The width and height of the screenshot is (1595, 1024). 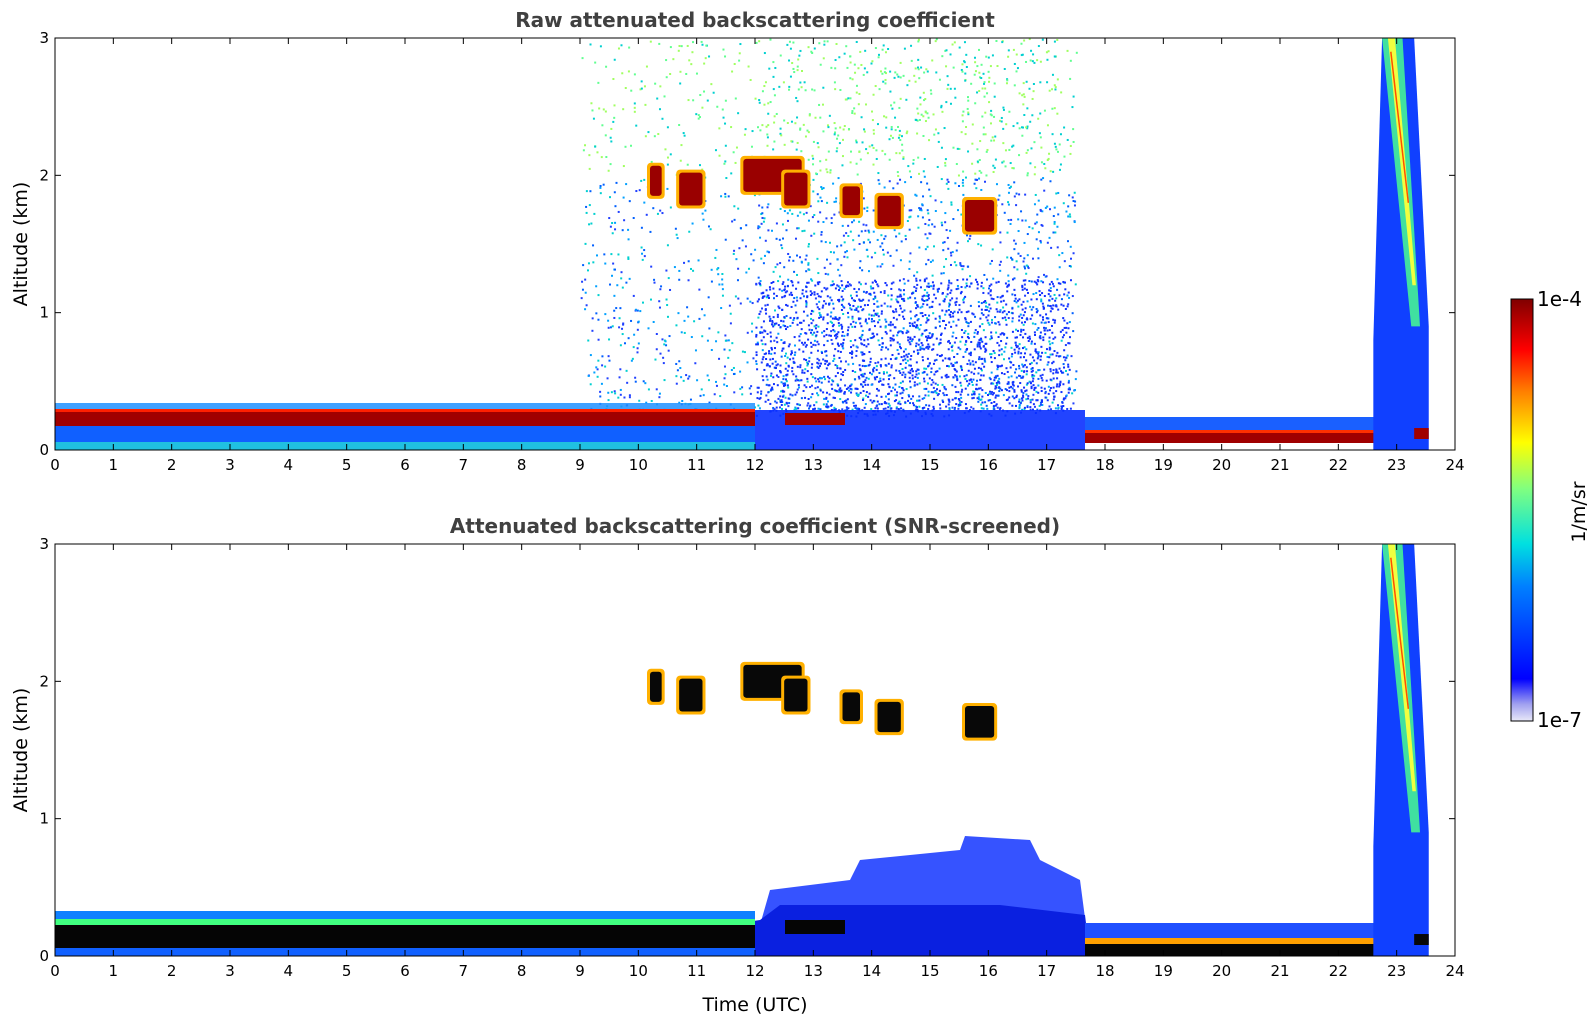 I want to click on x-tick-label: 20, so click(x=1221, y=971).